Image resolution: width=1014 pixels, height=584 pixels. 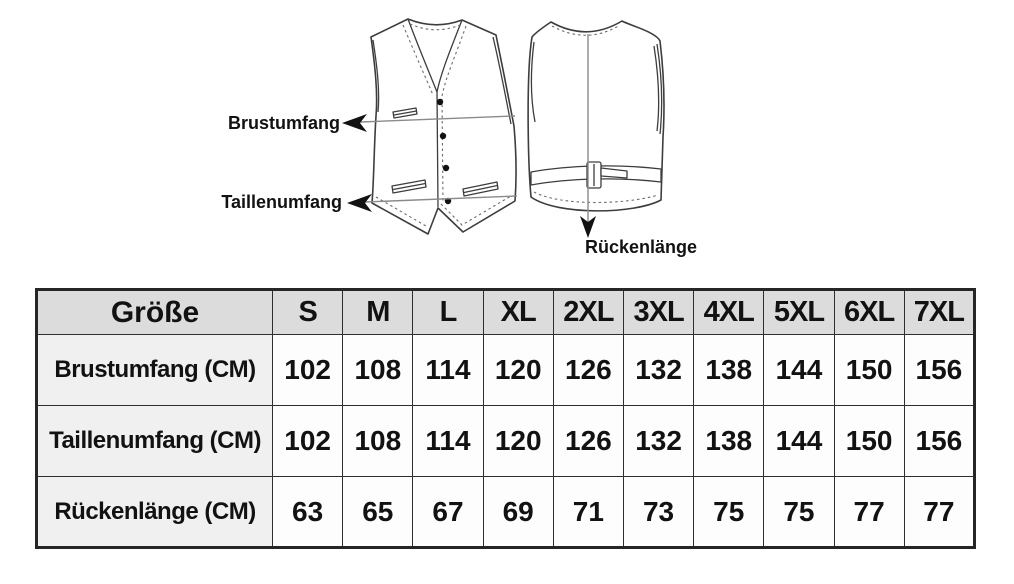 What do you see at coordinates (588, 512) in the screenshot?
I see `value-cell: 71` at bounding box center [588, 512].